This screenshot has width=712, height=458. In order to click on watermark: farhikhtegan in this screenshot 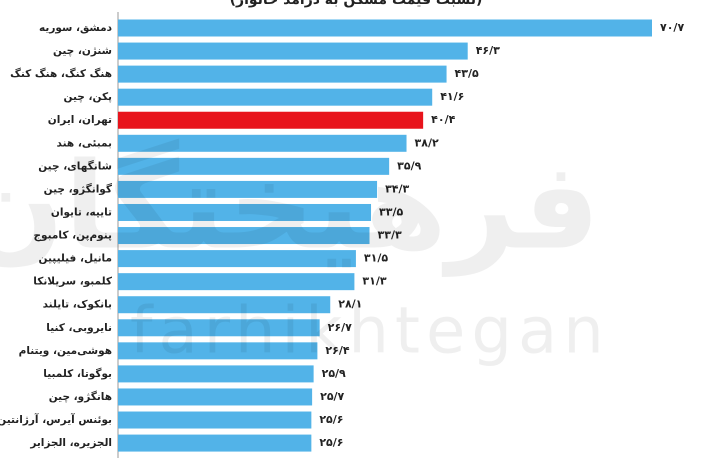, I will do `click(370, 332)`.